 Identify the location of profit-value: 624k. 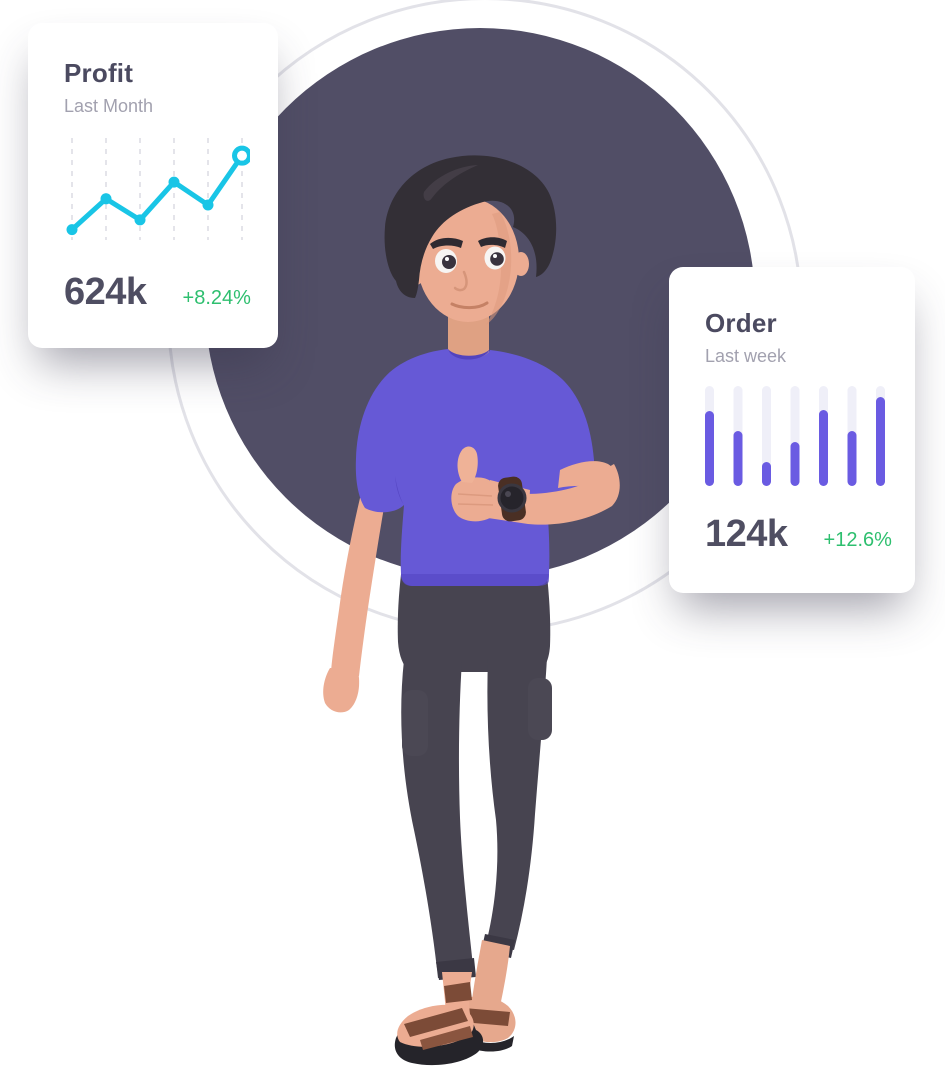
(105, 292).